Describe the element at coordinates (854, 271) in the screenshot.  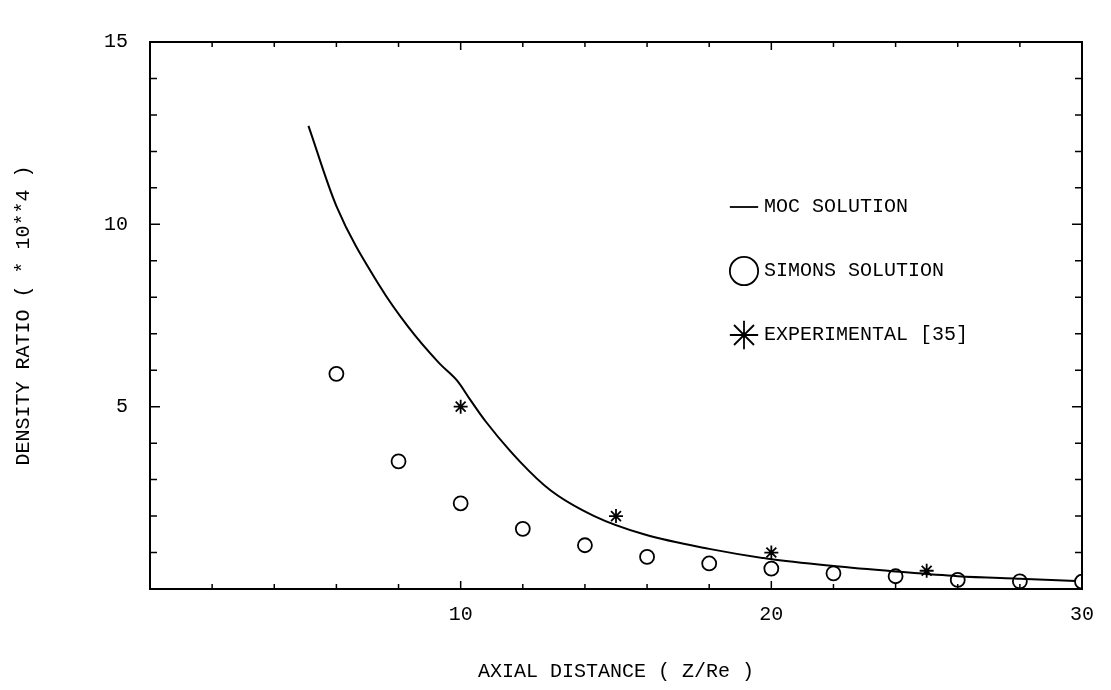
I see `legend-label: SIMONS SOLUTION` at that location.